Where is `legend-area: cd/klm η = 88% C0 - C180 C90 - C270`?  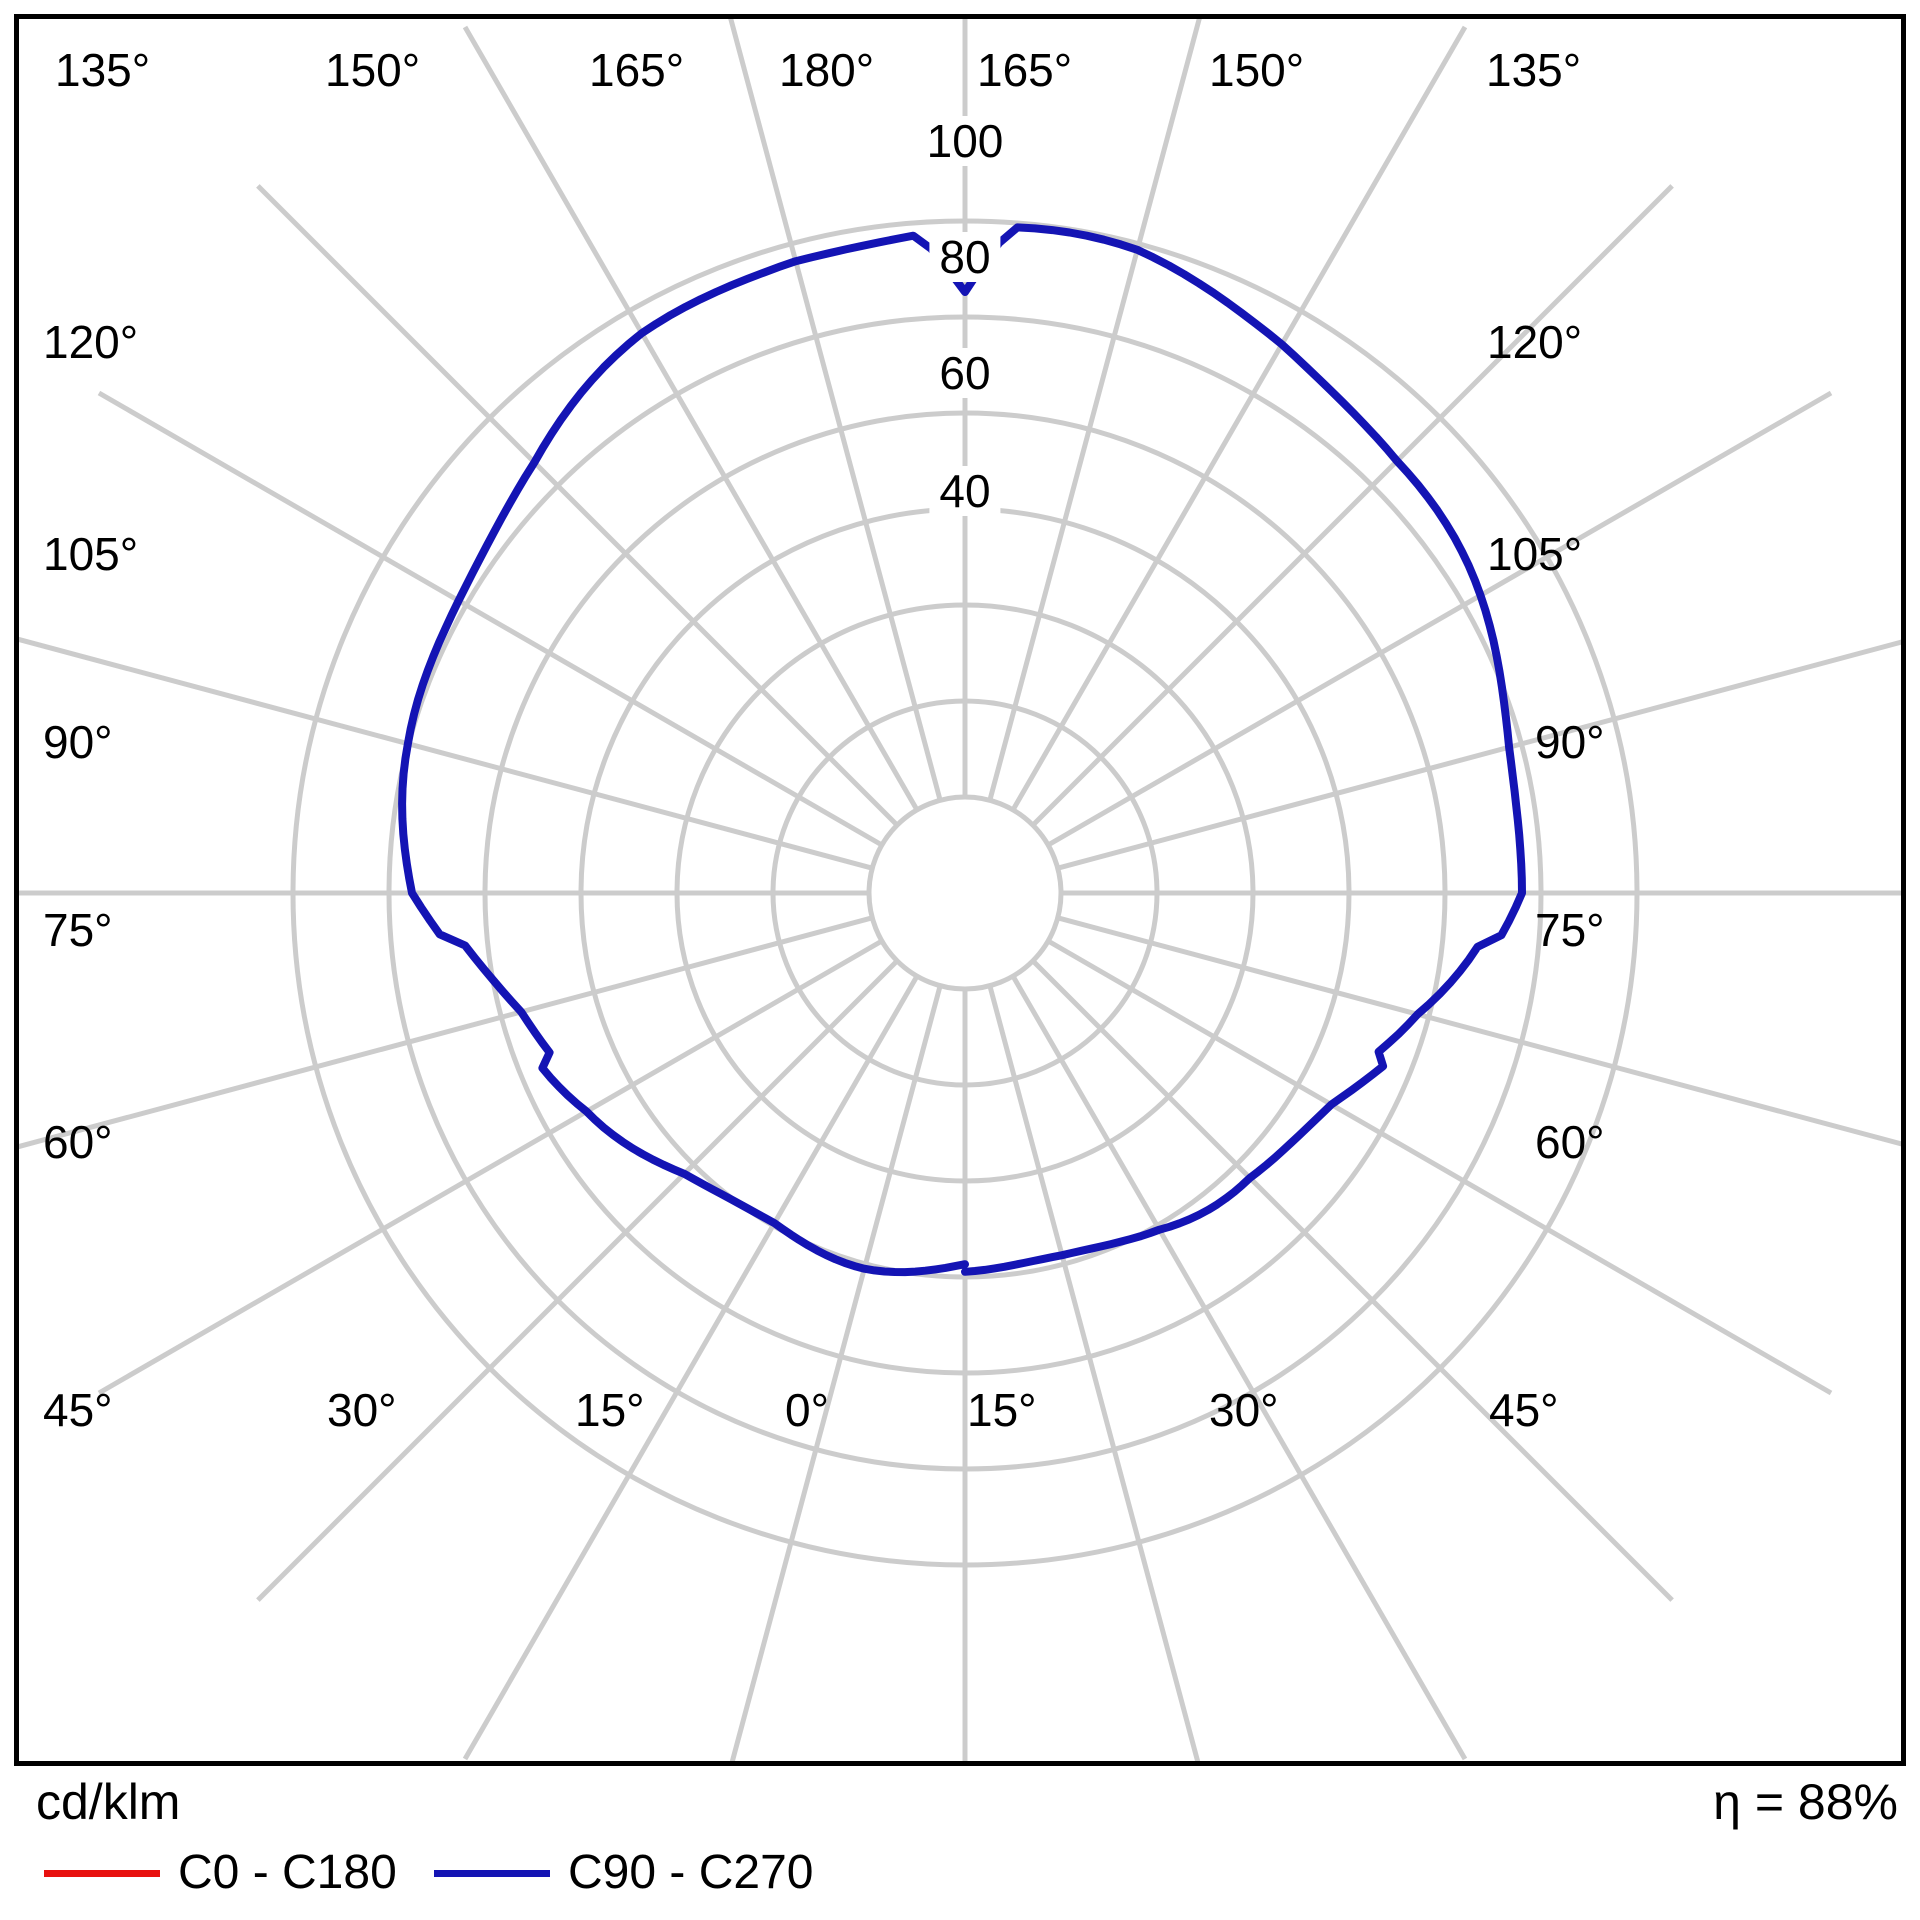 legend-area: cd/klm η = 88% C0 - C180 C90 - C270 is located at coordinates (960, 1845).